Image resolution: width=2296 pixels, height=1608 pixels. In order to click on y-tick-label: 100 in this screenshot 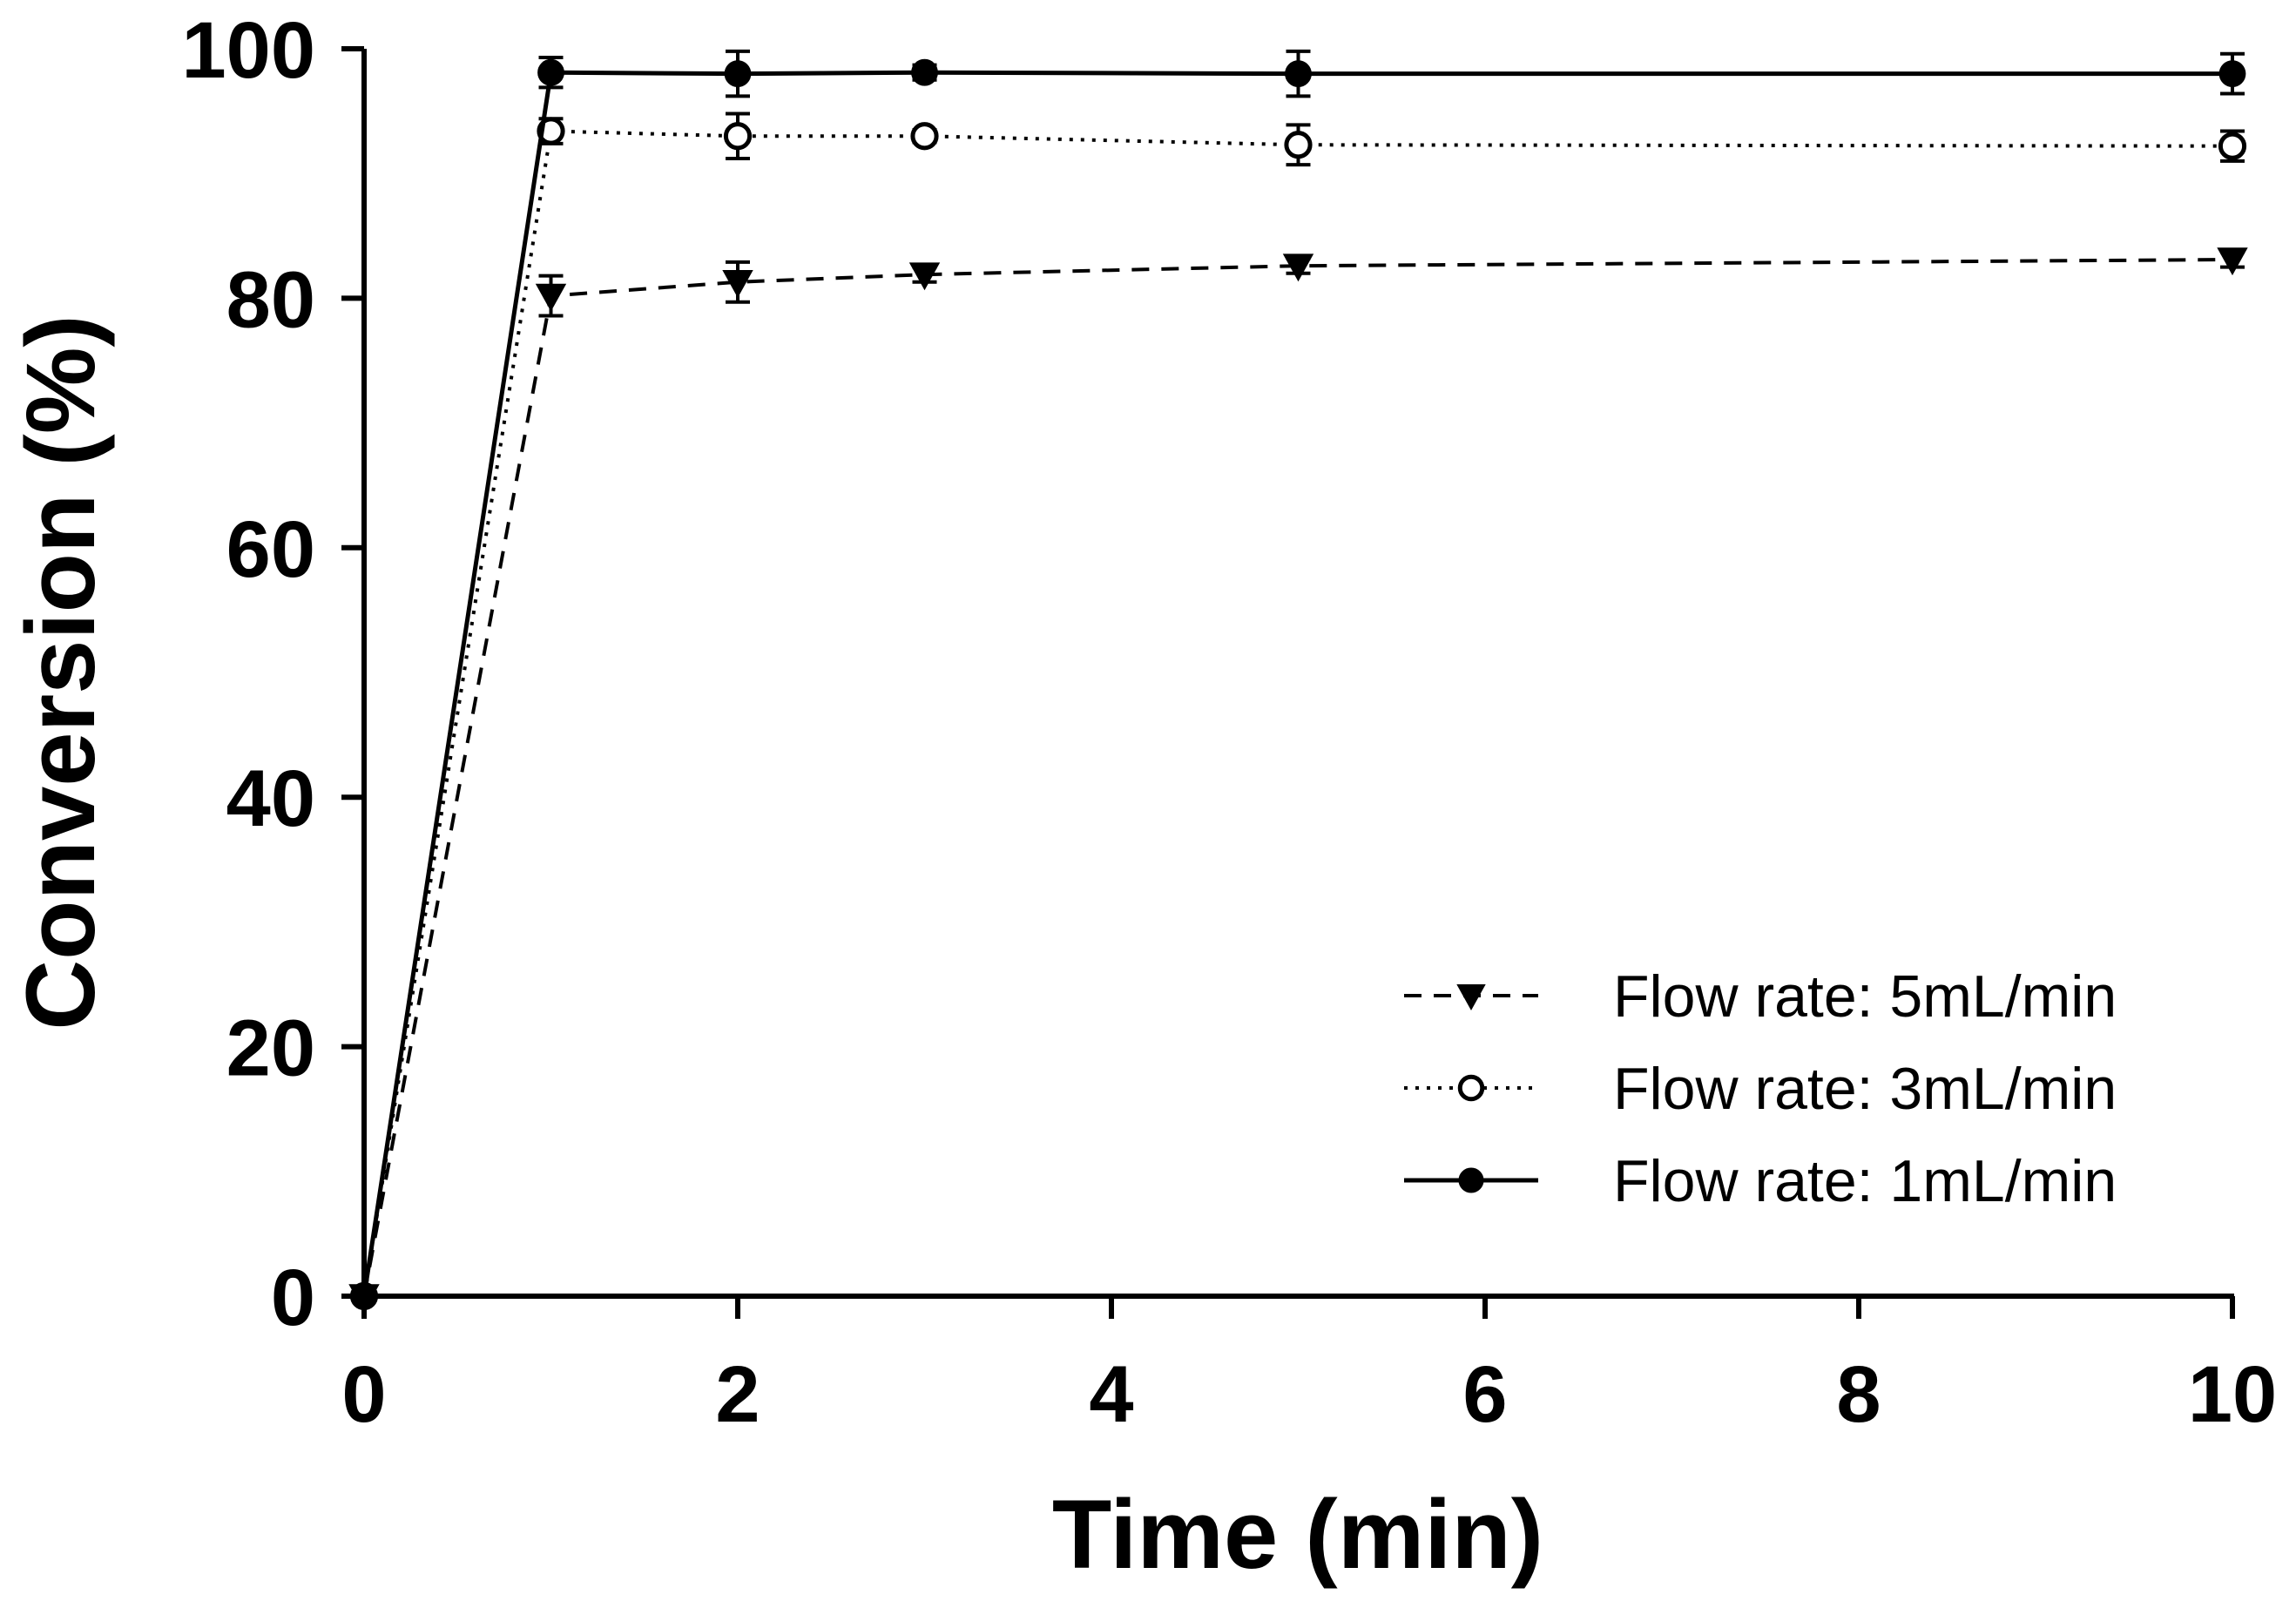, I will do `click(249, 51)`.